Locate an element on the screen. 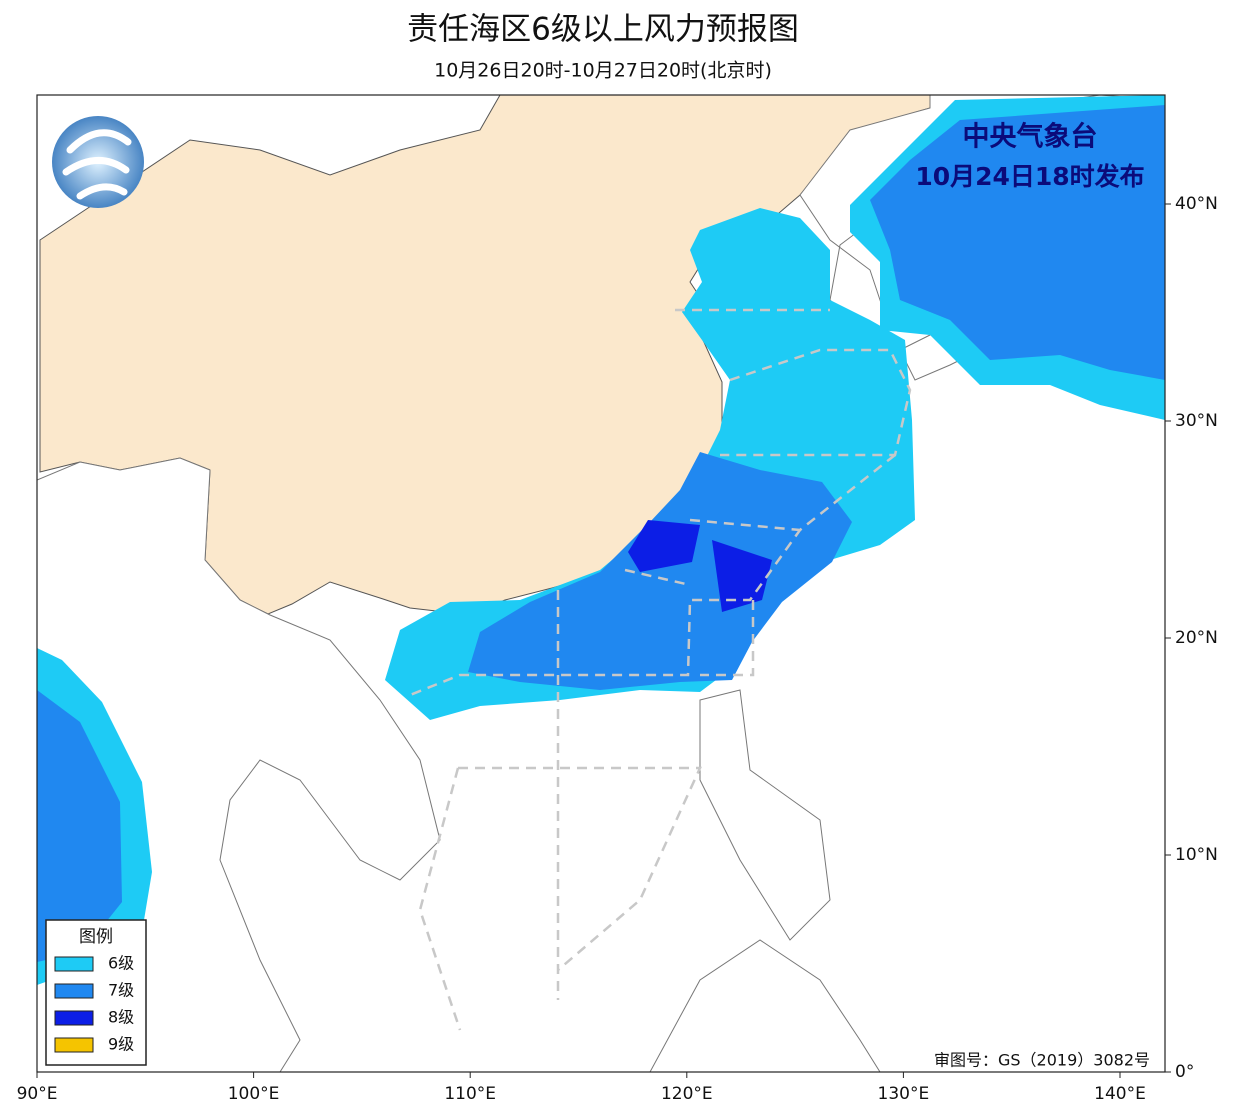  y-tick-label: 0° is located at coordinates (1184, 1072).